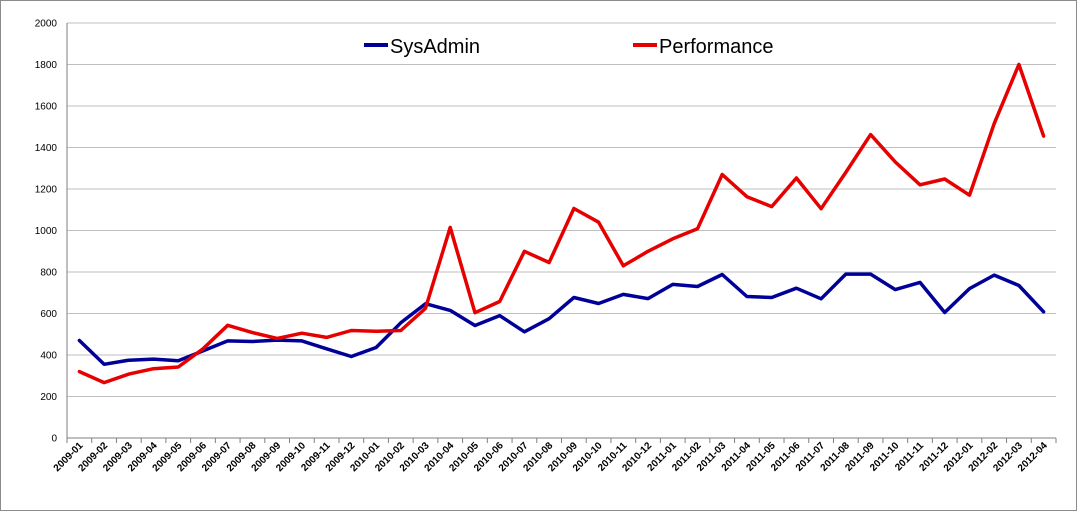  What do you see at coordinates (48, 314) in the screenshot?
I see `y-tick-label-600: 600` at bounding box center [48, 314].